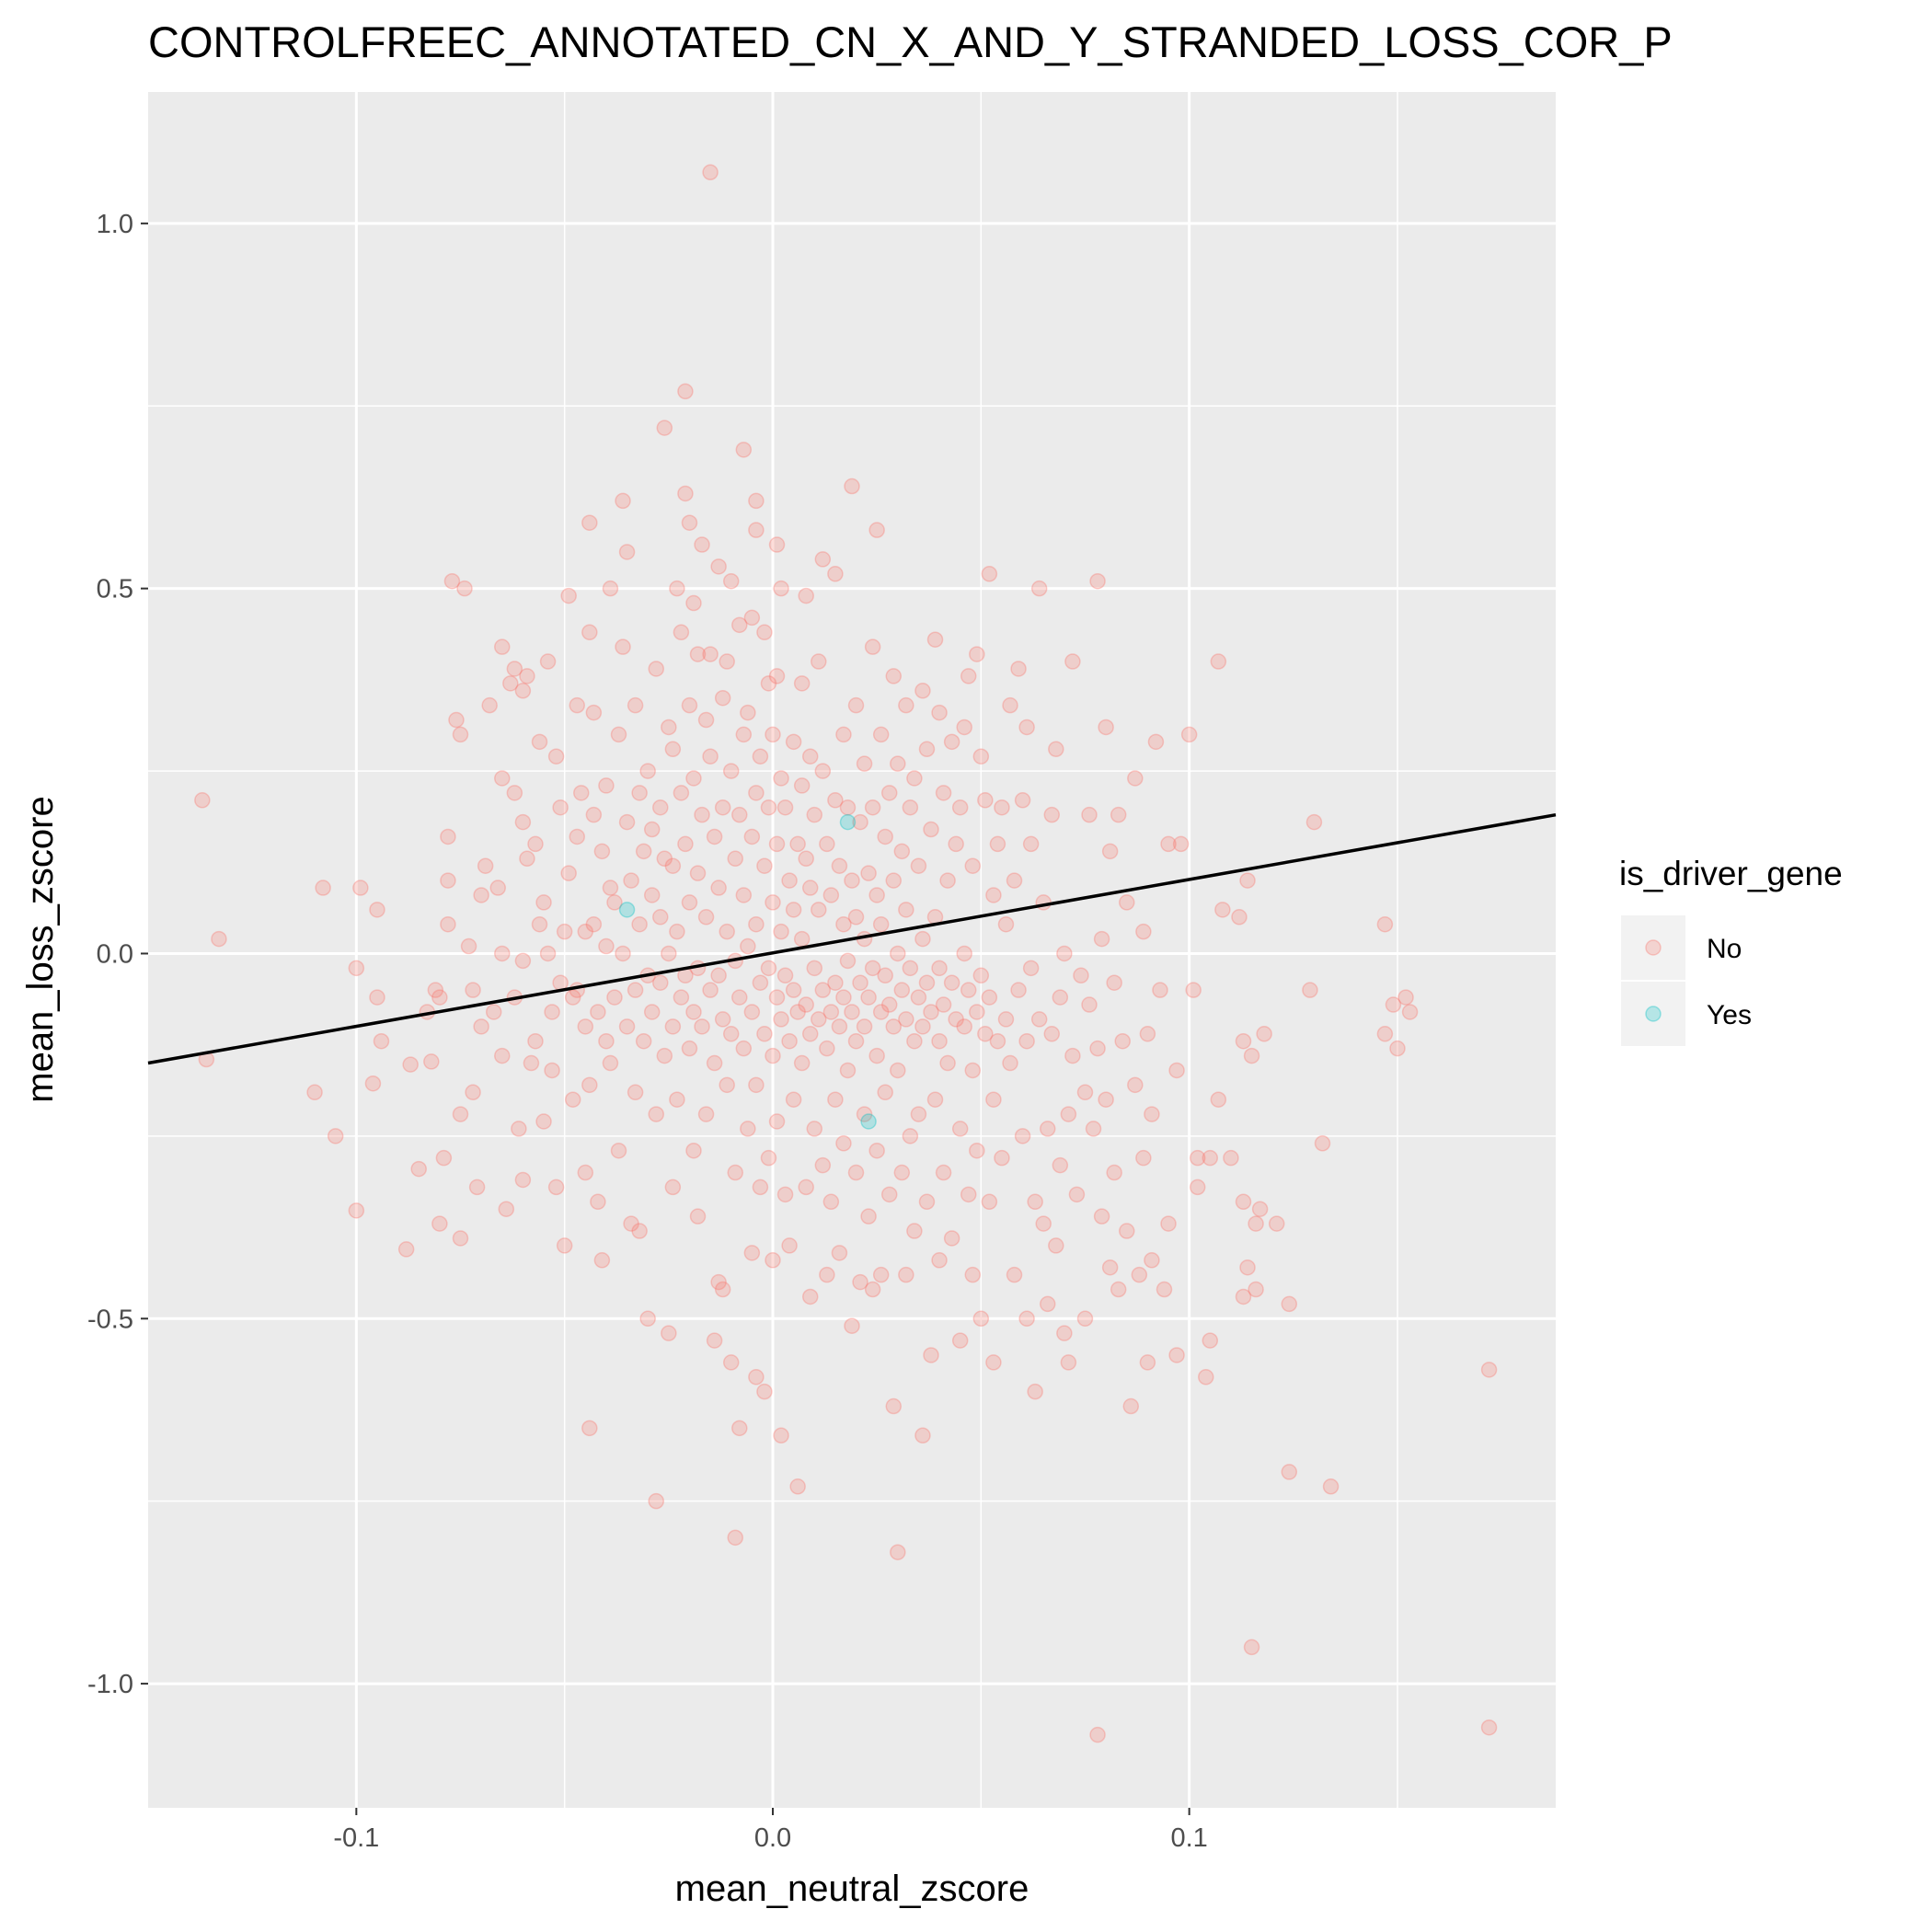 The width and height of the screenshot is (1932, 1932). Describe the element at coordinates (110, 1684) in the screenshot. I see `y-tick-label: -1.0` at that location.